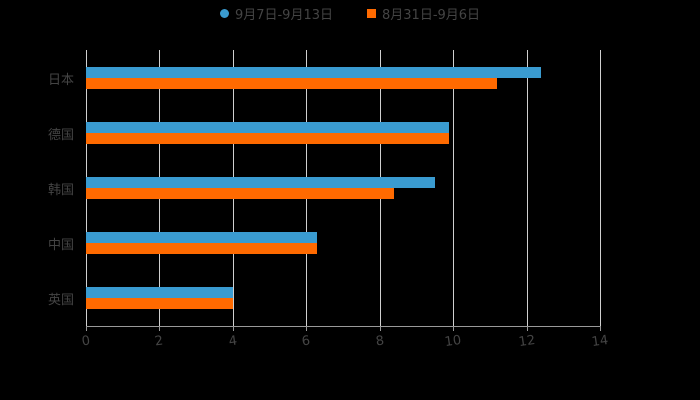 This screenshot has width=700, height=400. Describe the element at coordinates (600, 341) in the screenshot. I see `x-tick-label: 14` at that location.